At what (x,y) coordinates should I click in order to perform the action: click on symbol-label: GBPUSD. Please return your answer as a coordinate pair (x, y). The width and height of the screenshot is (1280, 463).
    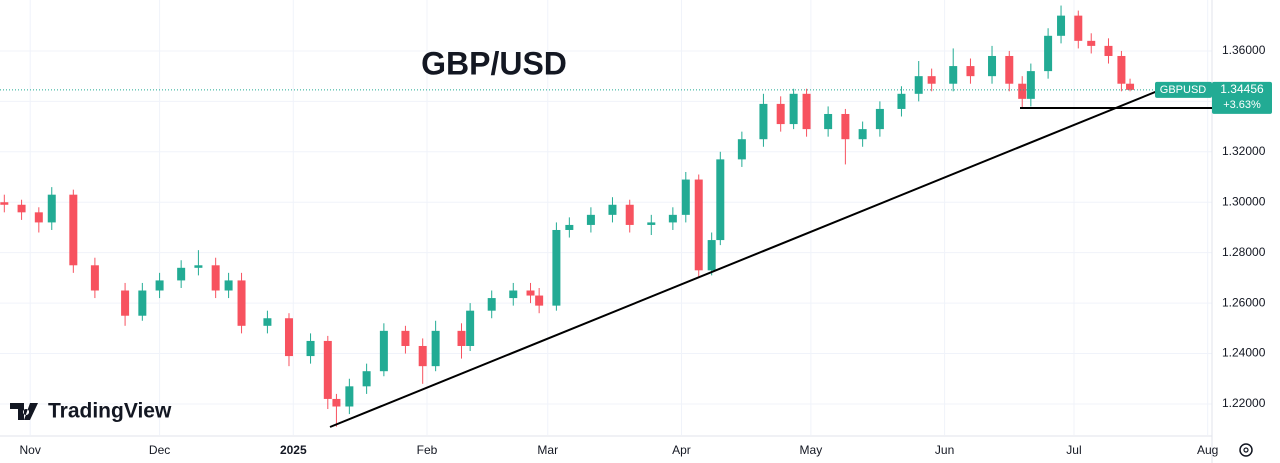
    Looking at the image, I should click on (1183, 90).